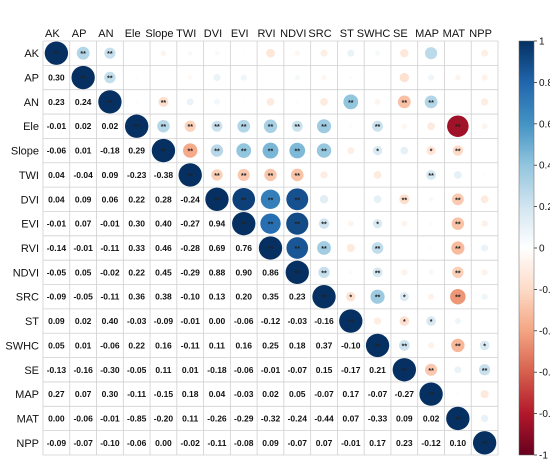 The width and height of the screenshot is (550, 468). What do you see at coordinates (83, 199) in the screenshot?
I see `correlation-value: 0.09` at bounding box center [83, 199].